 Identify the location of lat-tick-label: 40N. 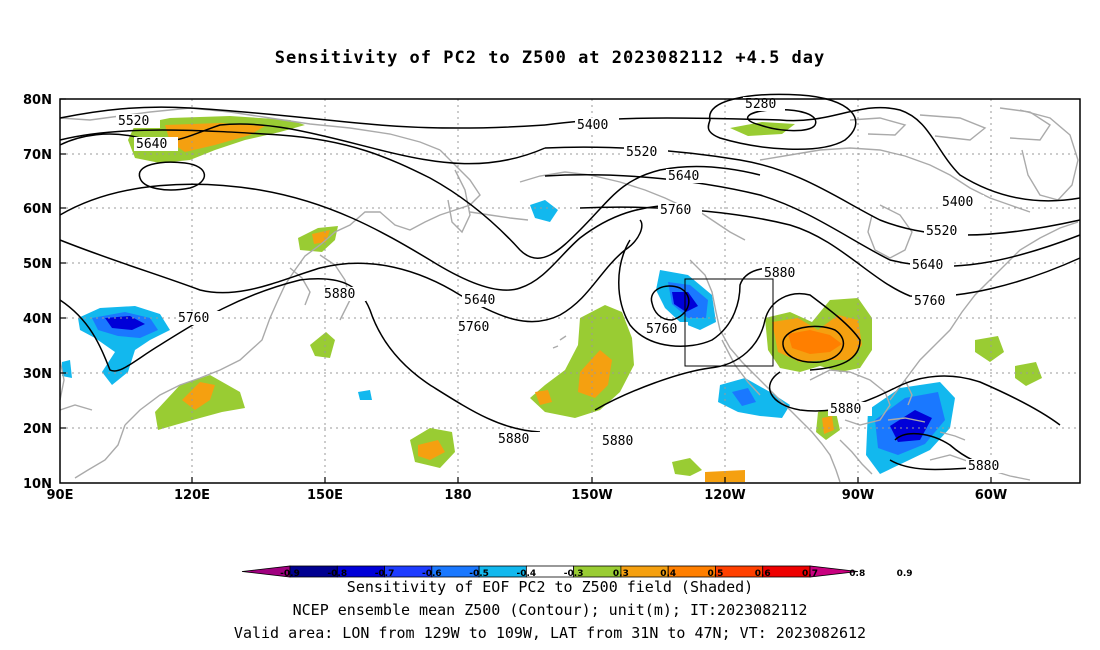
(37, 319).